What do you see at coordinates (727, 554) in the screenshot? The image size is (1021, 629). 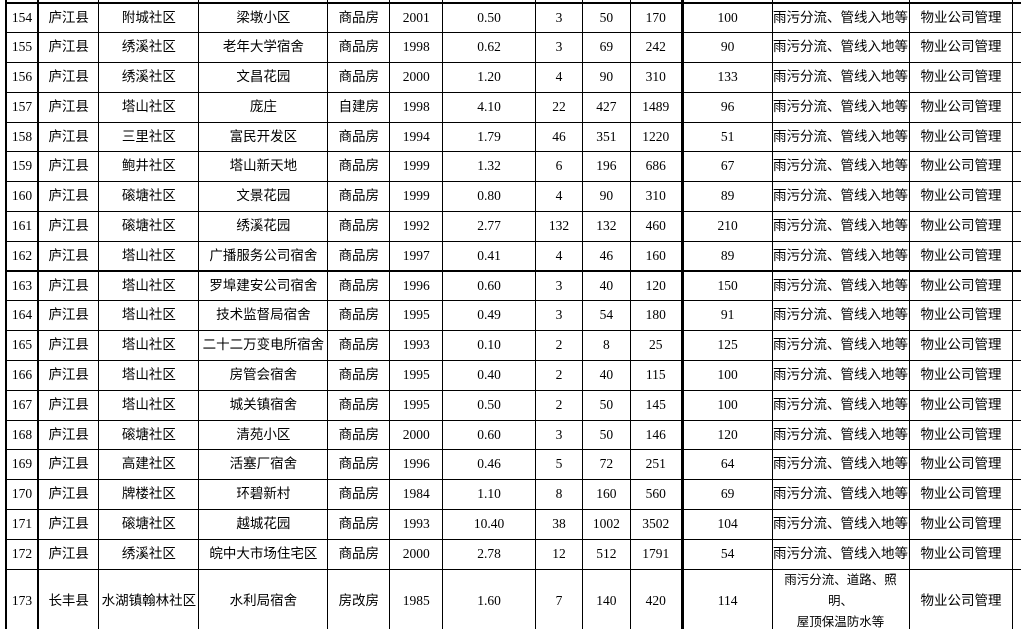 I see `per-unit-value-cell: 54` at bounding box center [727, 554].